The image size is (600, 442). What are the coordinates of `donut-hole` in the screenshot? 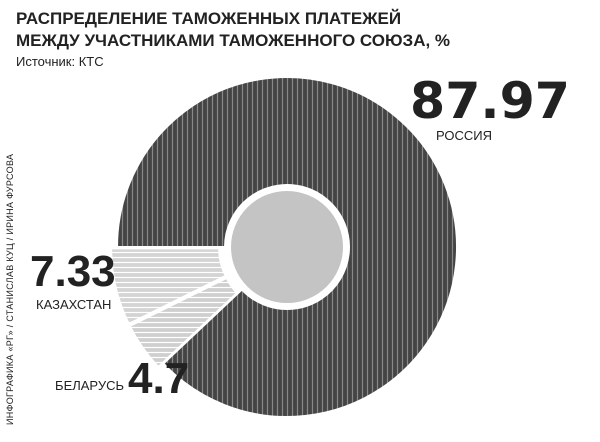 It's located at (287, 247).